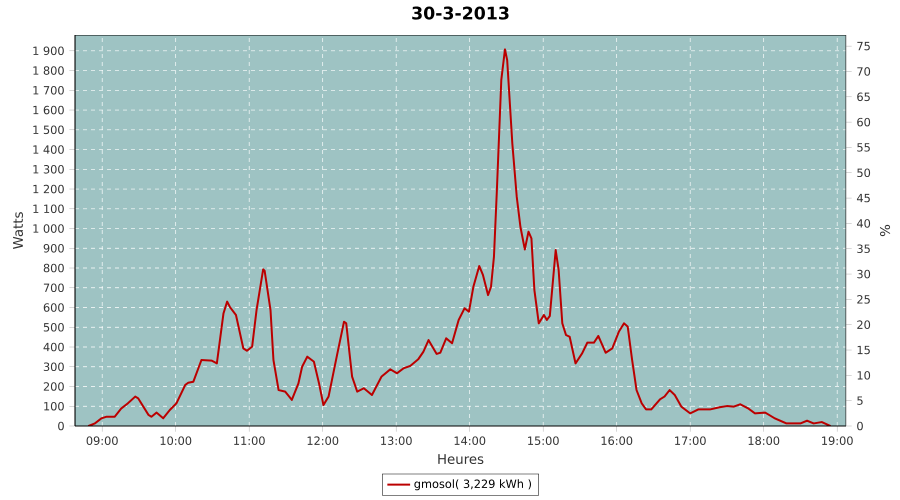 Image resolution: width=900 pixels, height=500 pixels. I want to click on y-tick-label: 1 300, so click(48, 169).